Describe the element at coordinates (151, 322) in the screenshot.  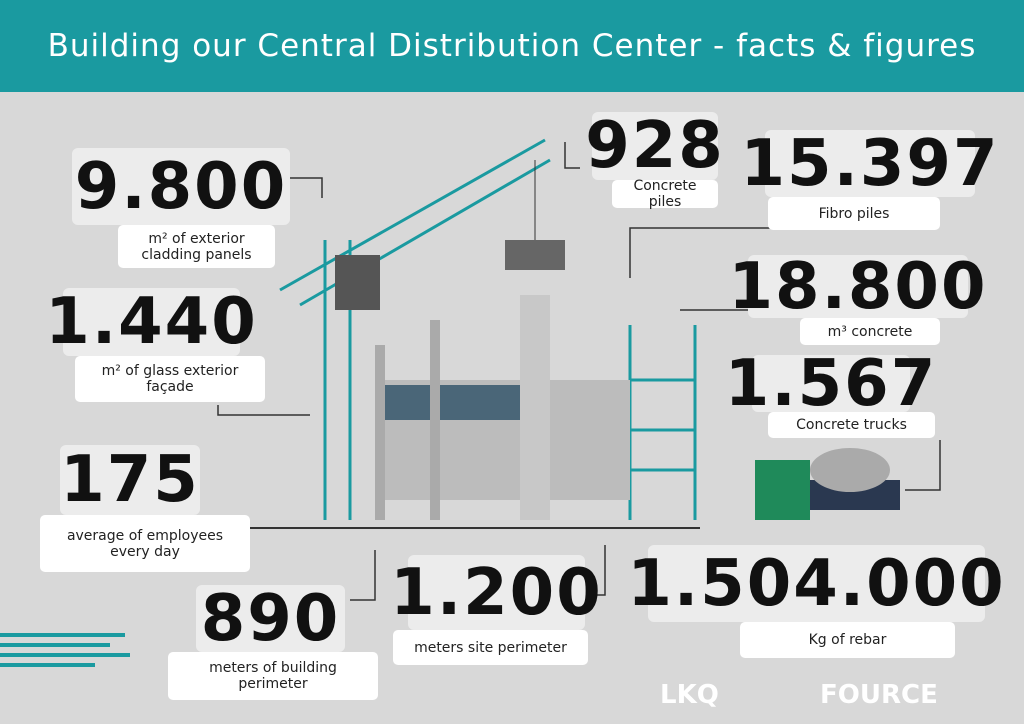
I see `fact-number: 1.440` at that location.